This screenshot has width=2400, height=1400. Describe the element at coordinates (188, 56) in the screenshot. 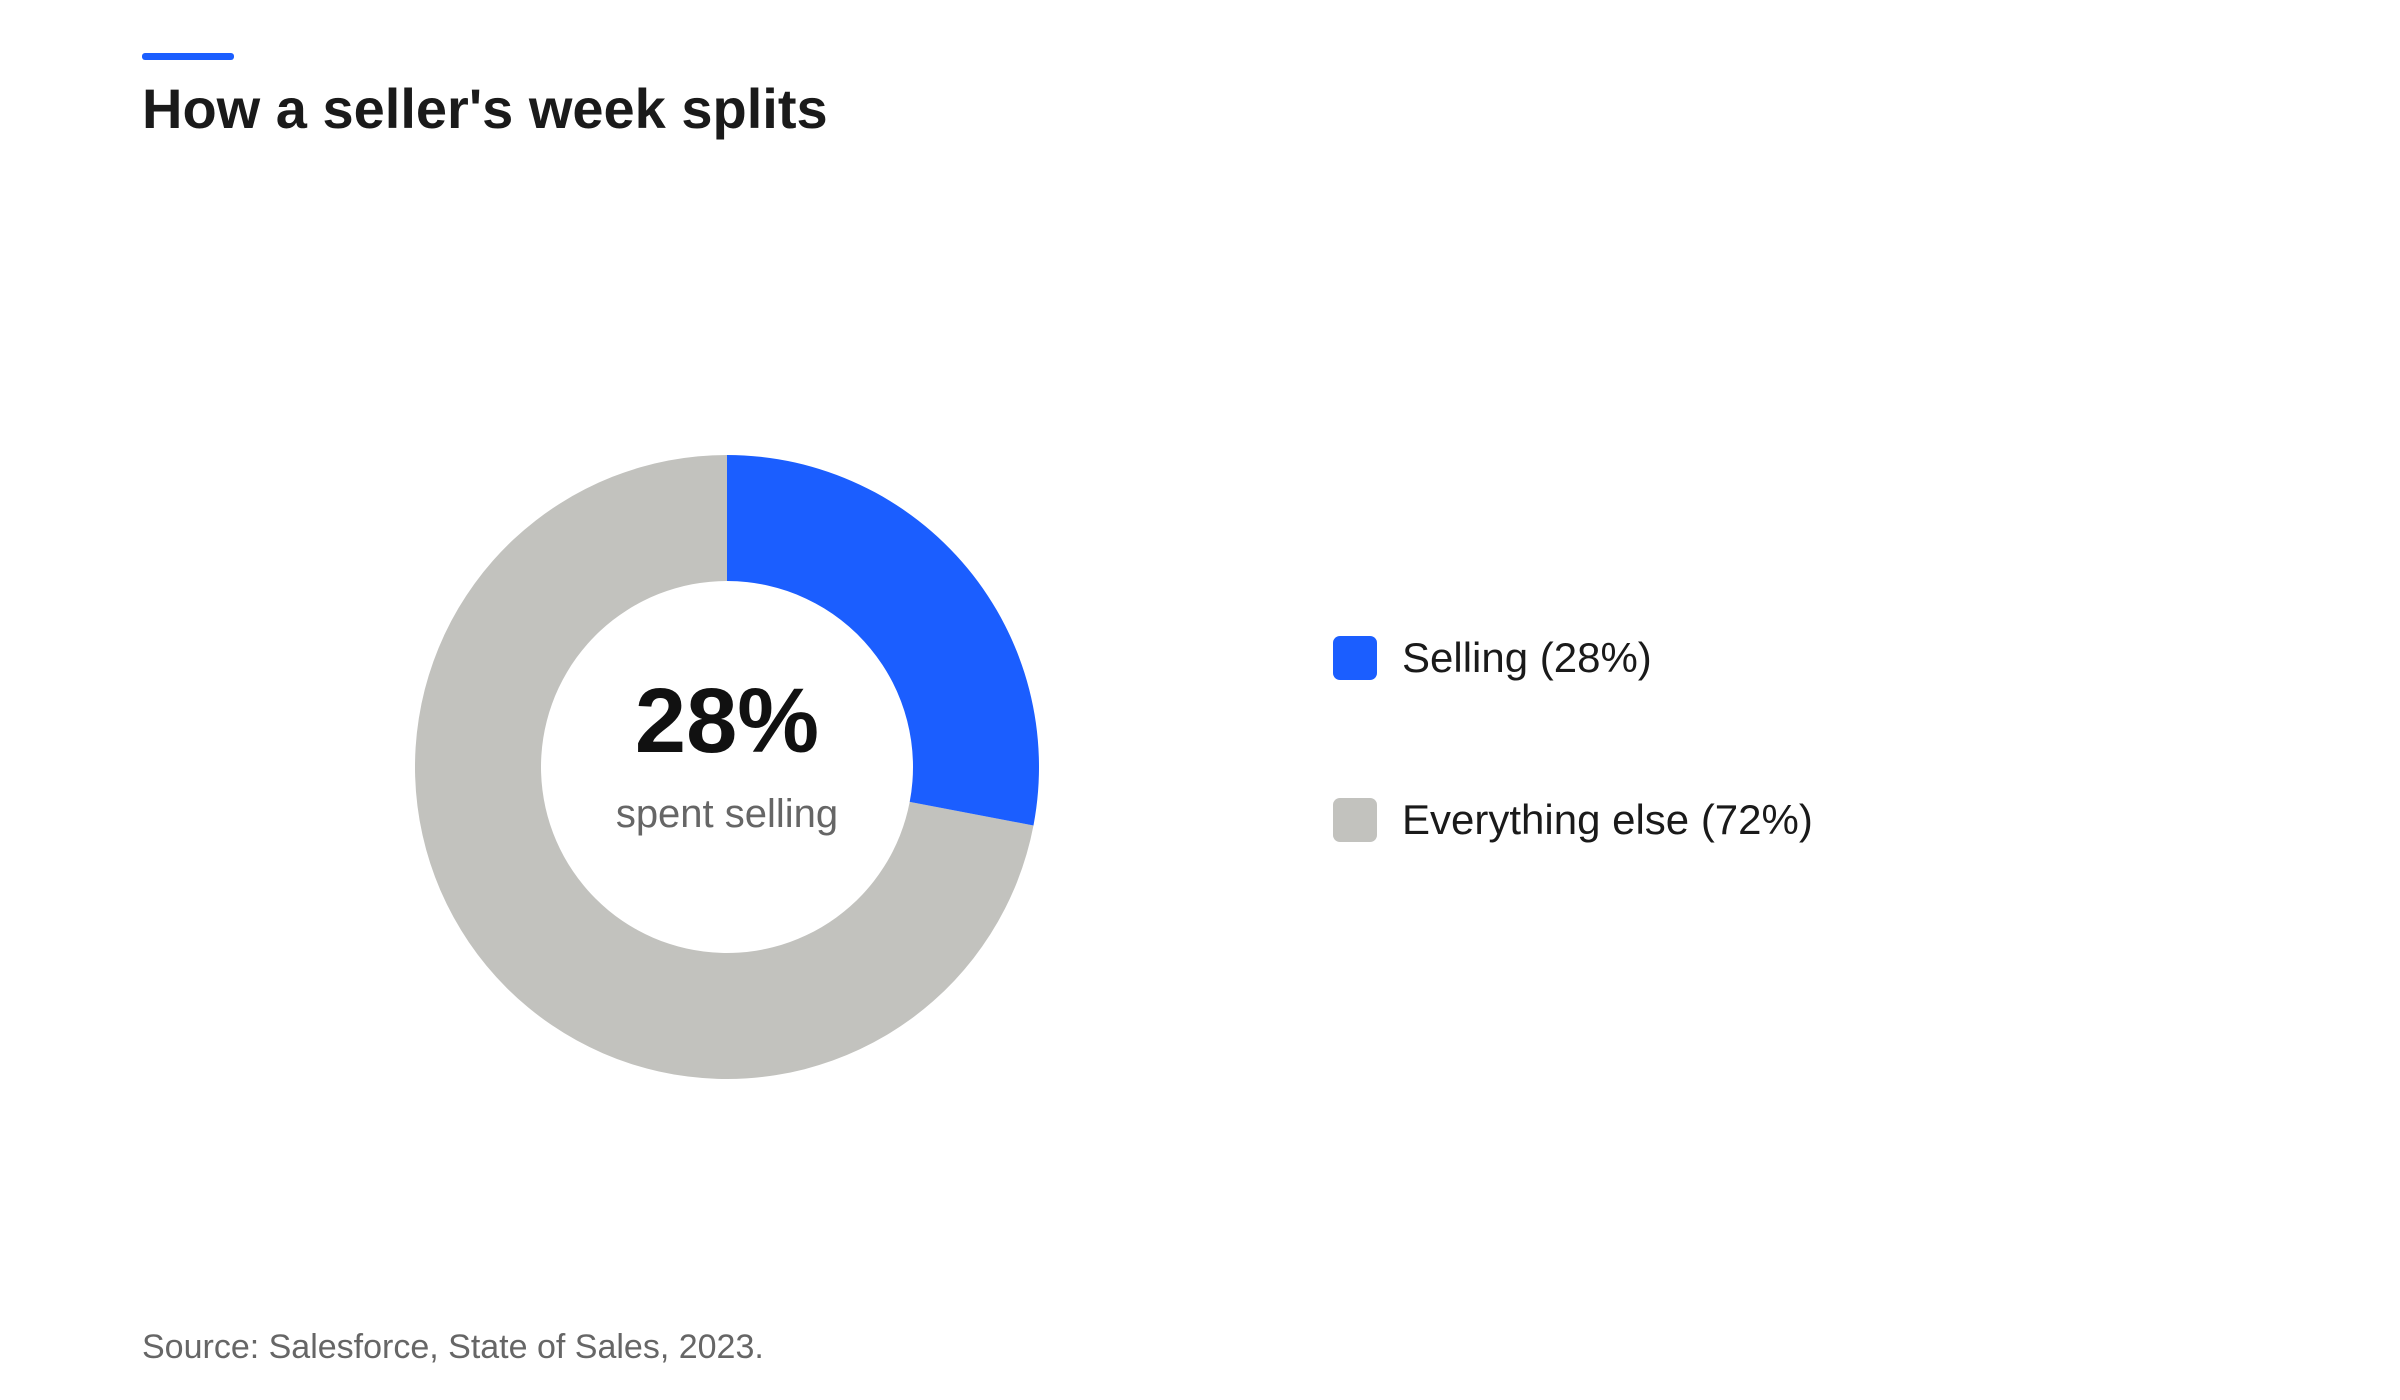

I see `accent-line` at that location.